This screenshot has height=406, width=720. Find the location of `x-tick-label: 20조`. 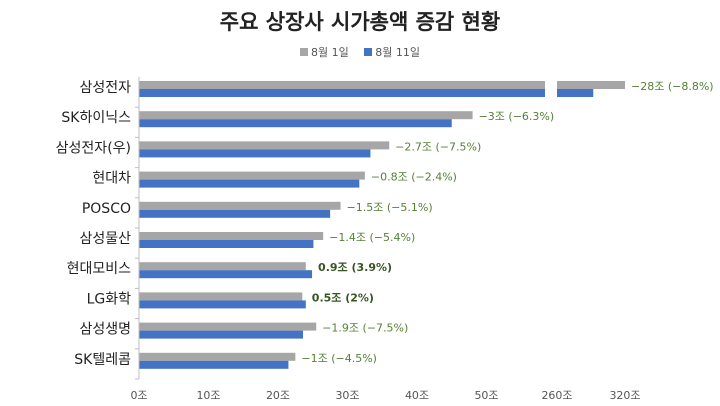

x-tick-label: 20조 is located at coordinates (278, 395).